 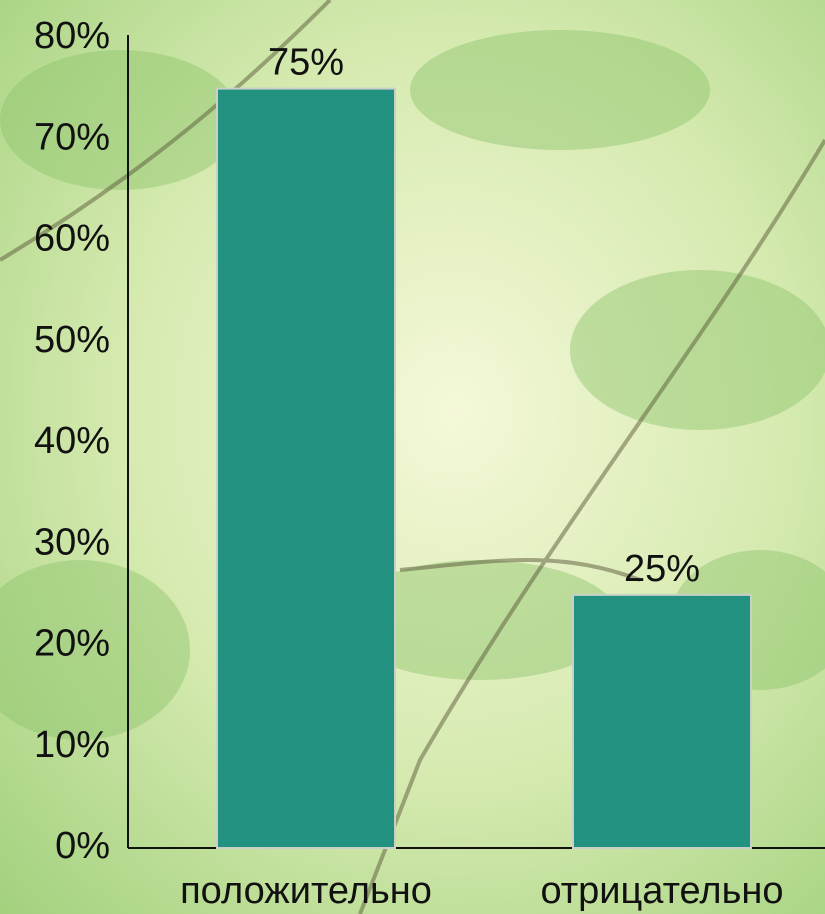 I want to click on y-tick-label: 40%, so click(x=72, y=441).